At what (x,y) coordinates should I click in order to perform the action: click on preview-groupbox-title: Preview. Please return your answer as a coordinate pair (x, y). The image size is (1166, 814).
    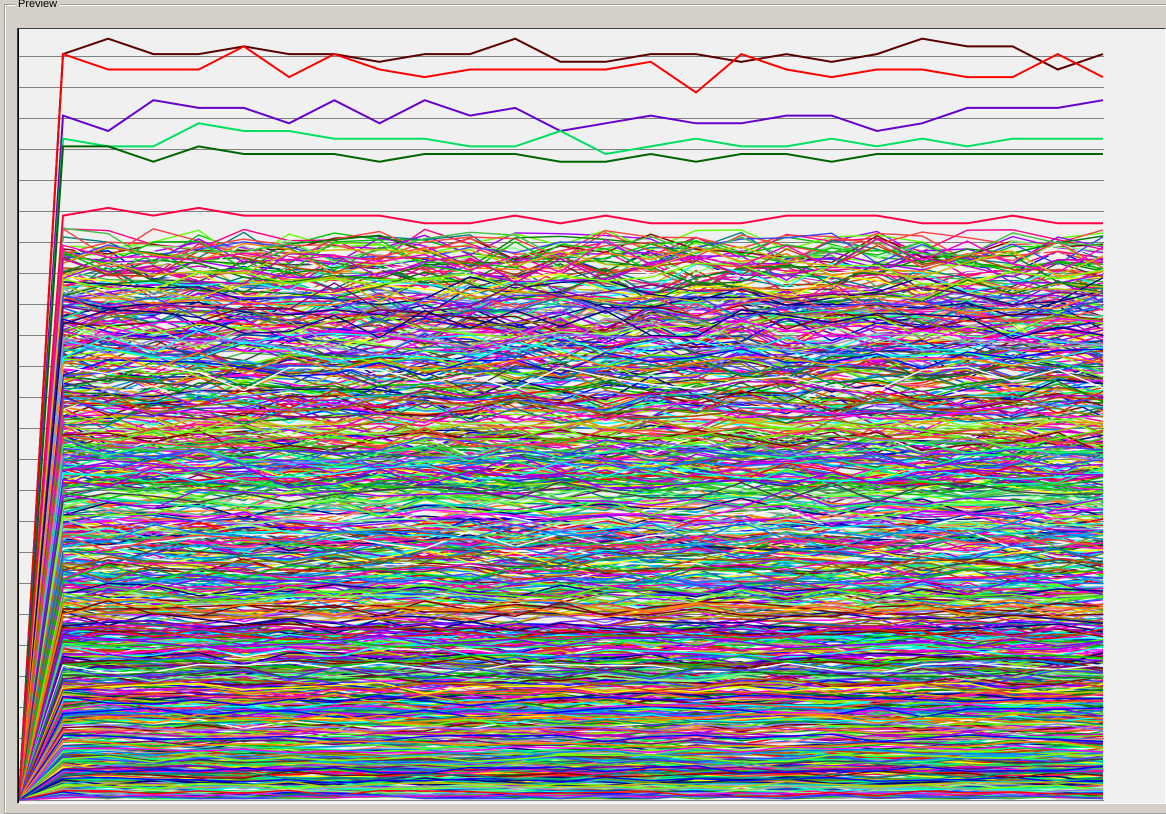
    Looking at the image, I should click on (38, 5).